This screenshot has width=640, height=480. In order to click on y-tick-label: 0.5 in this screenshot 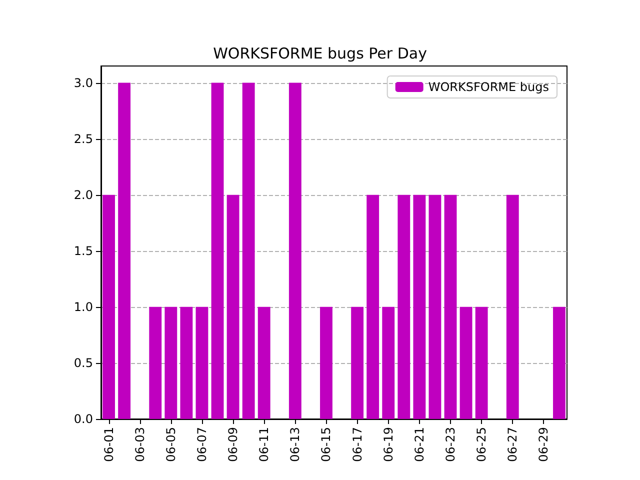, I will do `click(83, 363)`.